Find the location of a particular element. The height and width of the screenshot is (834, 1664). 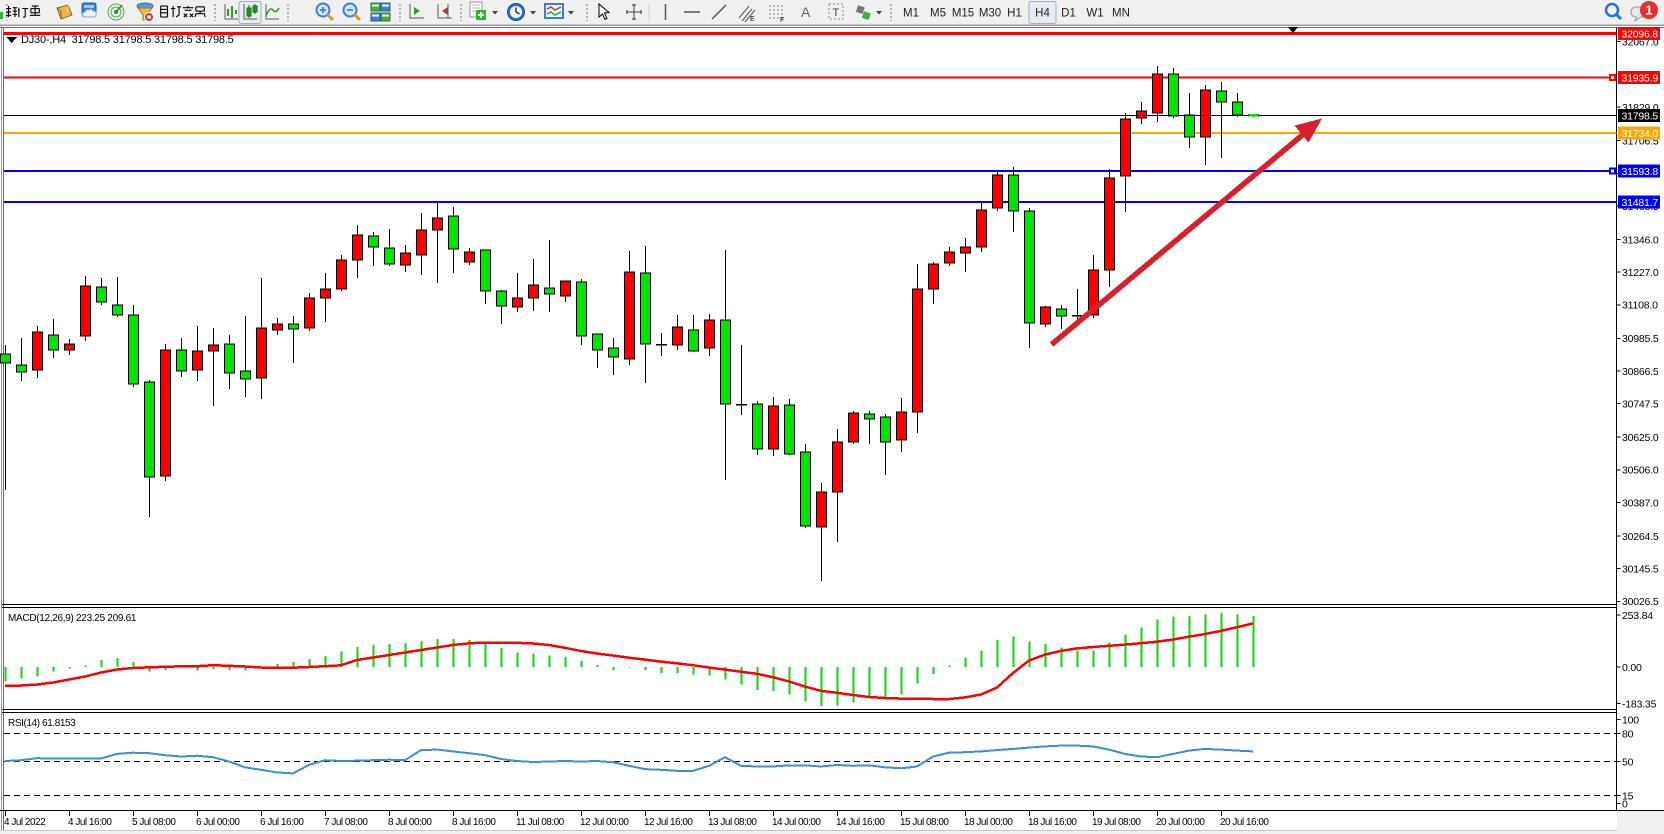

svg-text: M30 is located at coordinates (990, 14).